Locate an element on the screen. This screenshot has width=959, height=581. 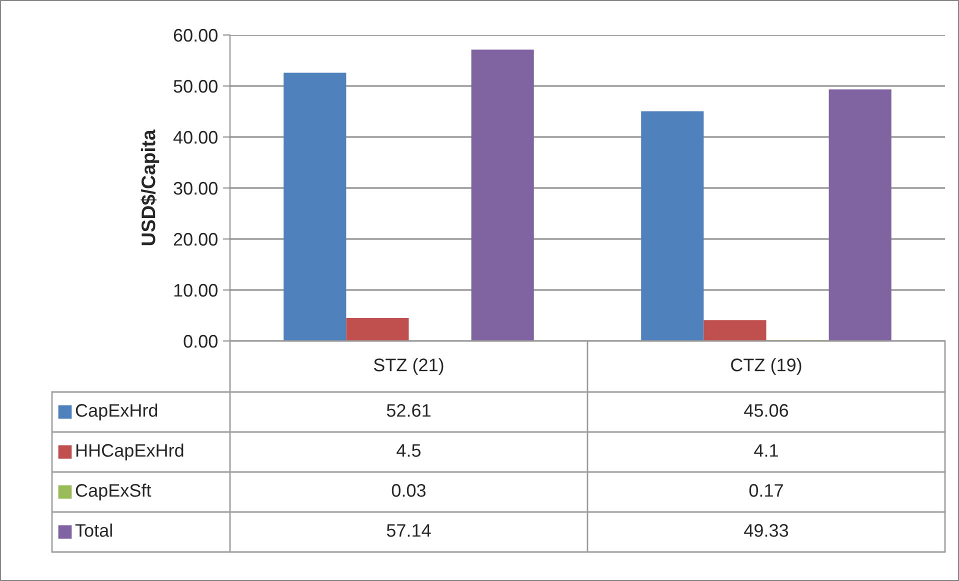
y-tick-label: 60.00 is located at coordinates (196, 35).